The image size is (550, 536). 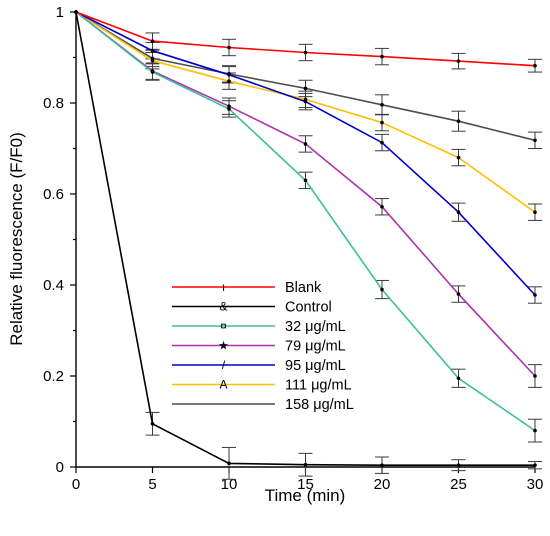 I want to click on legend-marker: /, so click(x=224, y=365).